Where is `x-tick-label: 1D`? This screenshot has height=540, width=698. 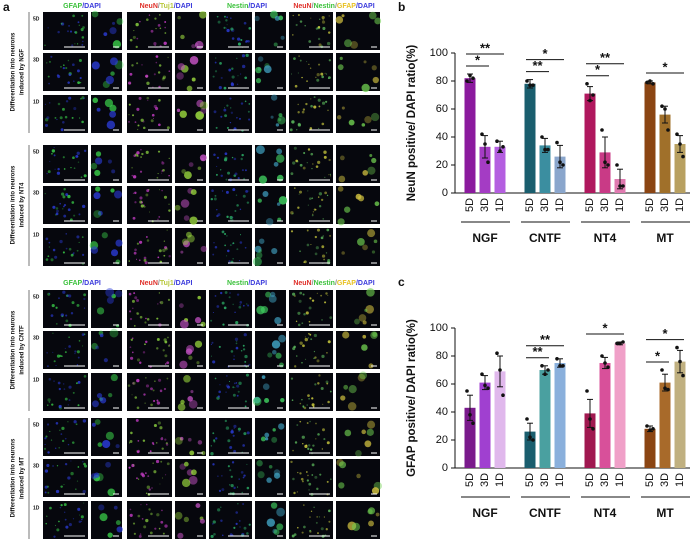 x-tick-label: 1D is located at coordinates (500, 480).